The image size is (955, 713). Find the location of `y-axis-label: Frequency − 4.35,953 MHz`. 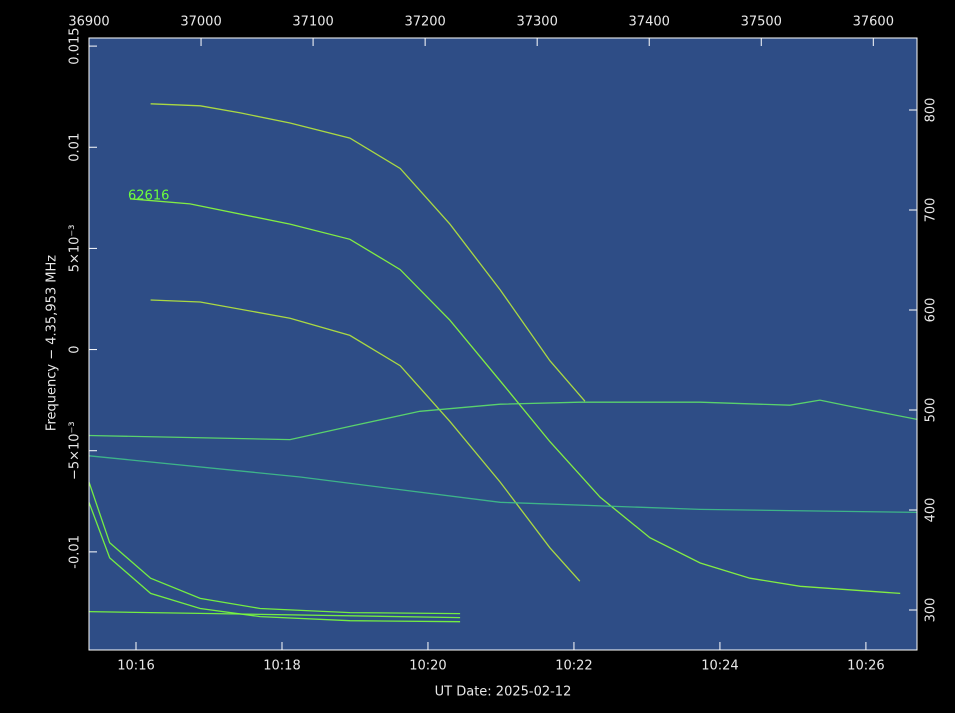

y-axis-label: Frequency − 4.35,953 MHz is located at coordinates (52, 343).